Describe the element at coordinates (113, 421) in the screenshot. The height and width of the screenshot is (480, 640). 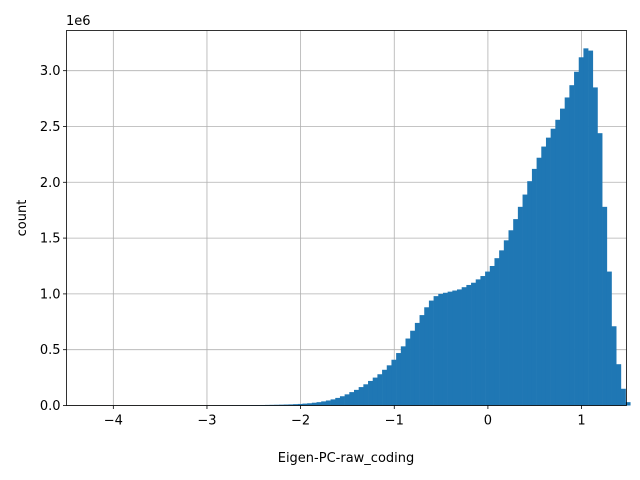
I see `x-tick-label: −4` at that location.